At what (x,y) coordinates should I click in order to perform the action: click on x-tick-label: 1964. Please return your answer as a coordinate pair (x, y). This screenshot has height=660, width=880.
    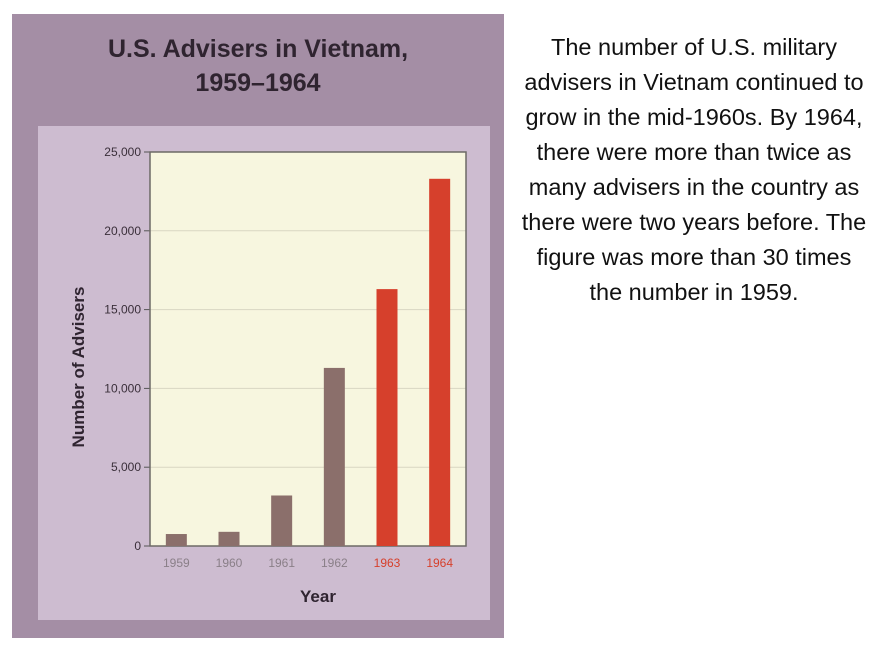
    Looking at the image, I should click on (439, 563).